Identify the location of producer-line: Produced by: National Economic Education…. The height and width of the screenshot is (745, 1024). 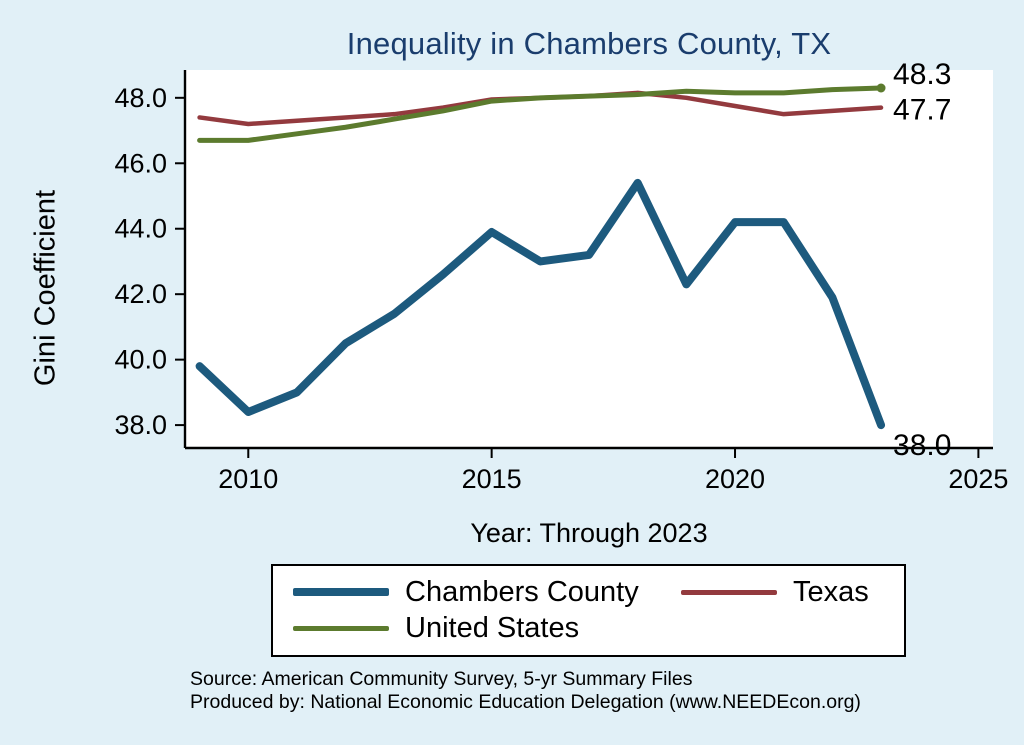
(525, 702).